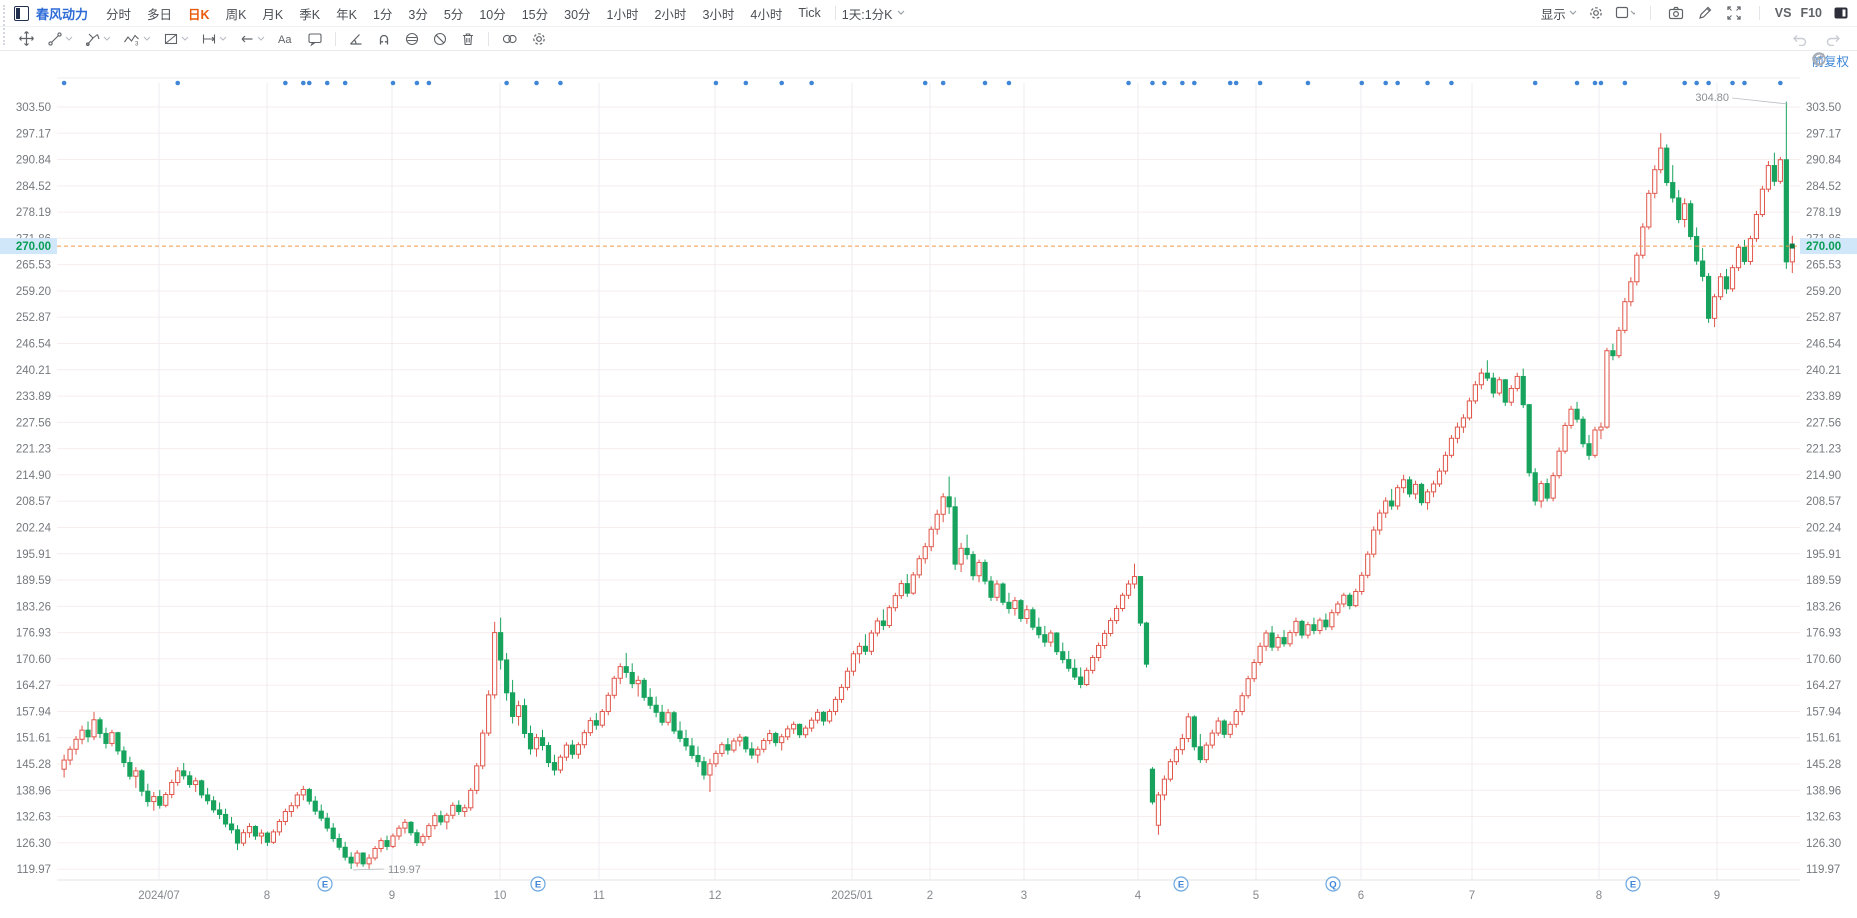  I want to click on report-marker-Q, so click(1333, 884).